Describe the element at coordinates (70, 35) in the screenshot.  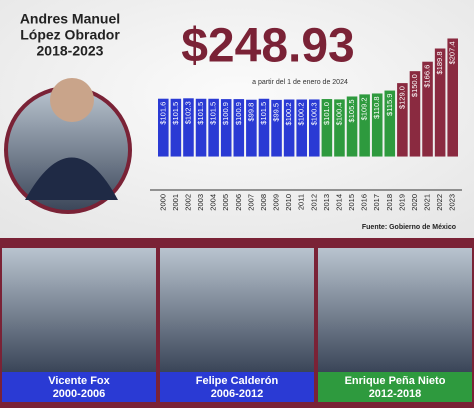
I see `title-line: López Obrador` at that location.